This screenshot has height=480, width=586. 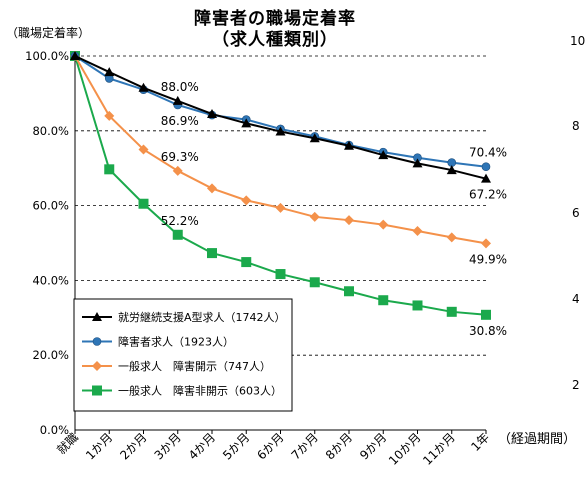 What do you see at coordinates (480, 442) in the screenshot?
I see `x-tick-label: 1年` at bounding box center [480, 442].